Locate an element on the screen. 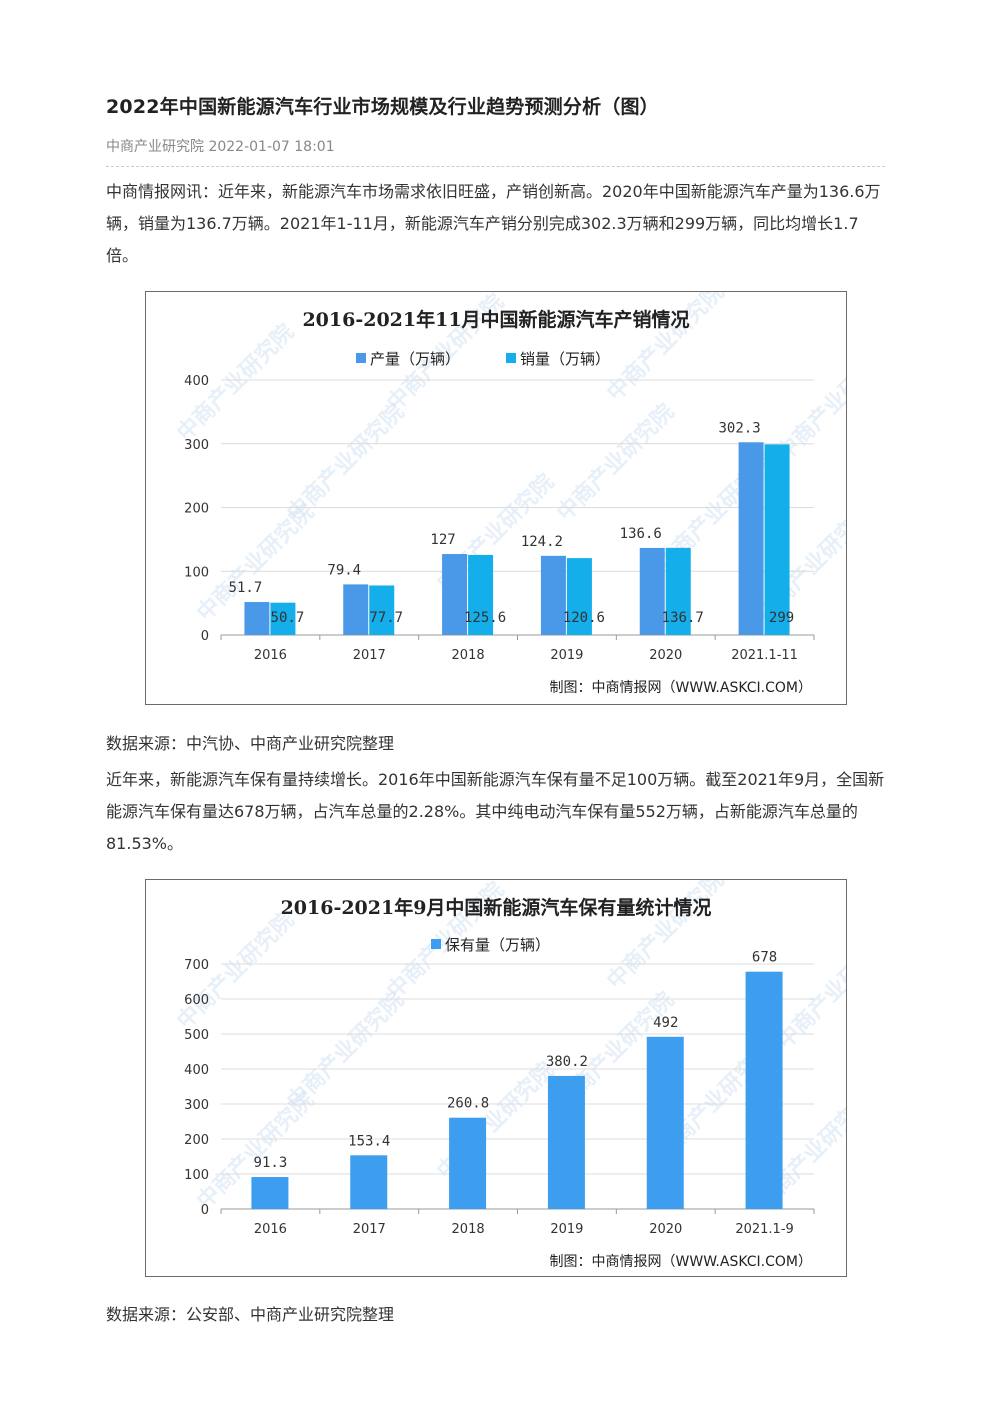 The width and height of the screenshot is (992, 1403). data-label: 50.7 is located at coordinates (288, 618).